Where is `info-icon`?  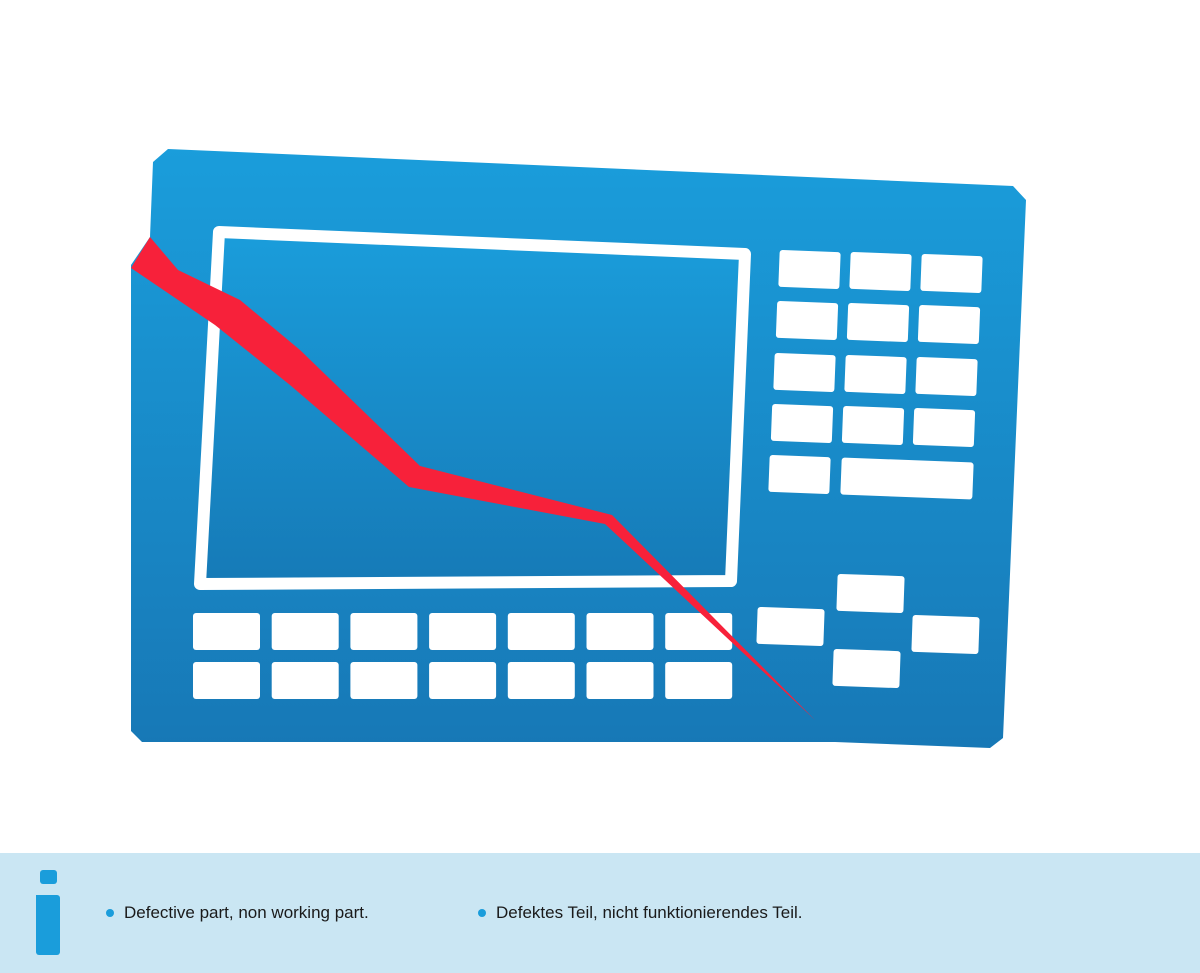 info-icon is located at coordinates (48, 877).